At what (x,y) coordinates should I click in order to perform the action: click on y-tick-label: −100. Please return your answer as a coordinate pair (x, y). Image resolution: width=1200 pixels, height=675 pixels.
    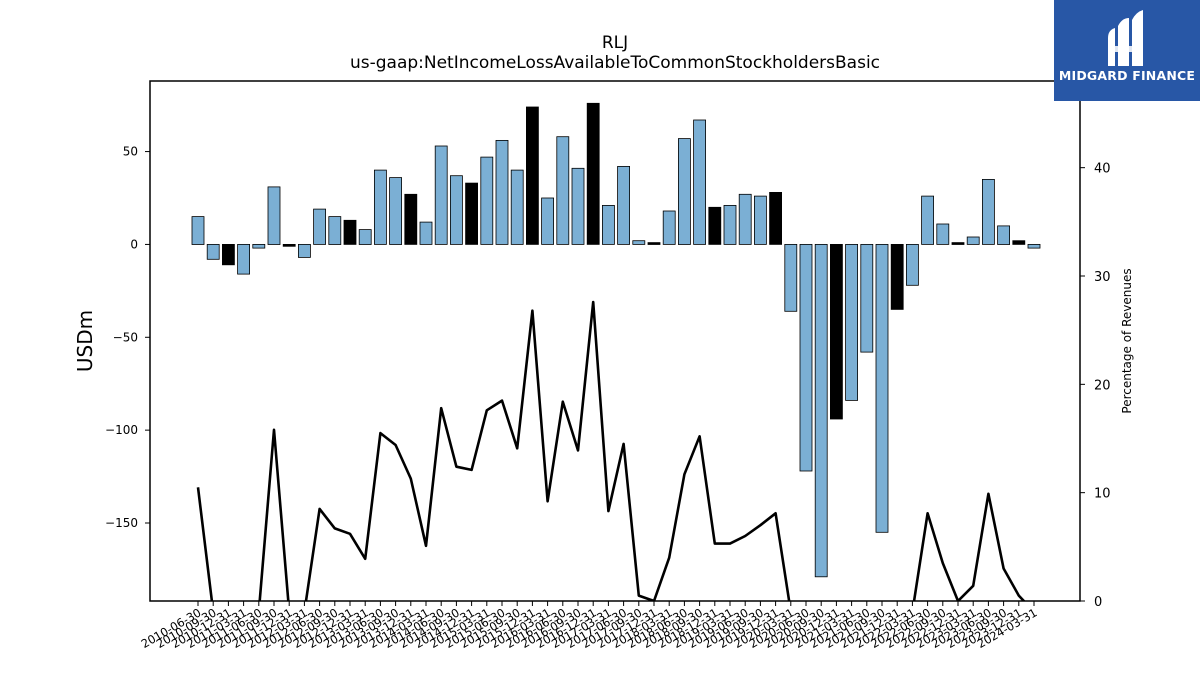
    Looking at the image, I should click on (121, 430).